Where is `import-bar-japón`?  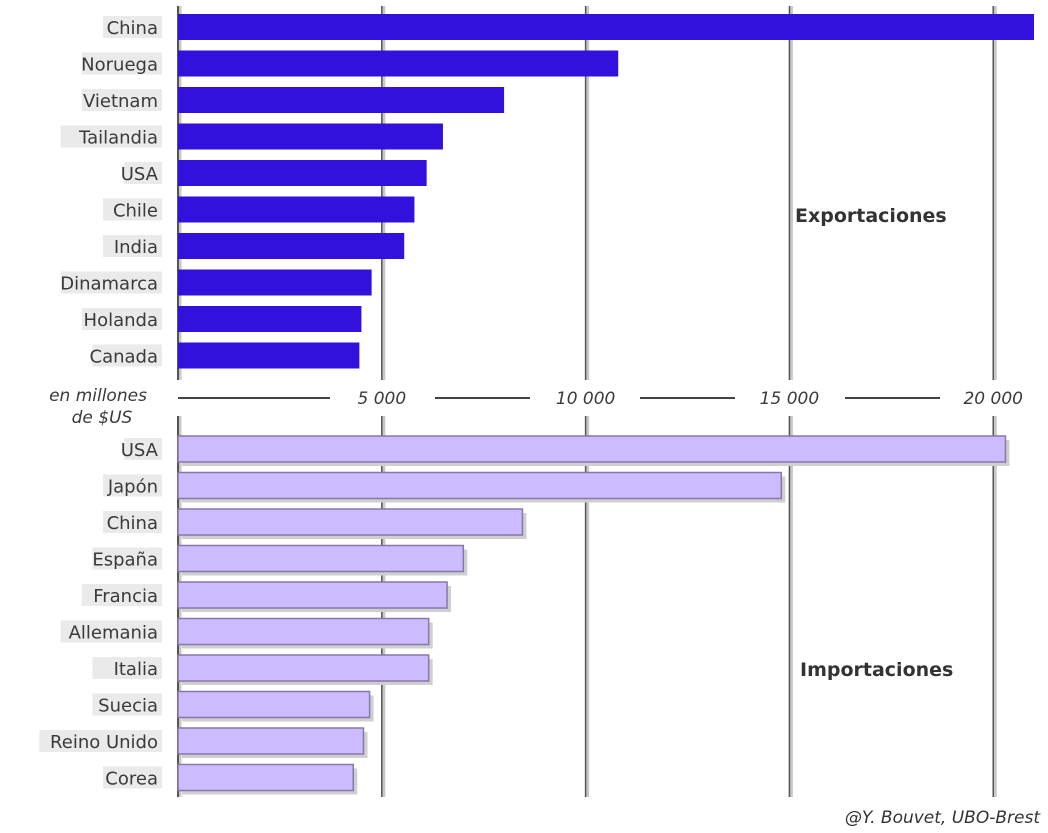
import-bar-japón is located at coordinates (480, 485).